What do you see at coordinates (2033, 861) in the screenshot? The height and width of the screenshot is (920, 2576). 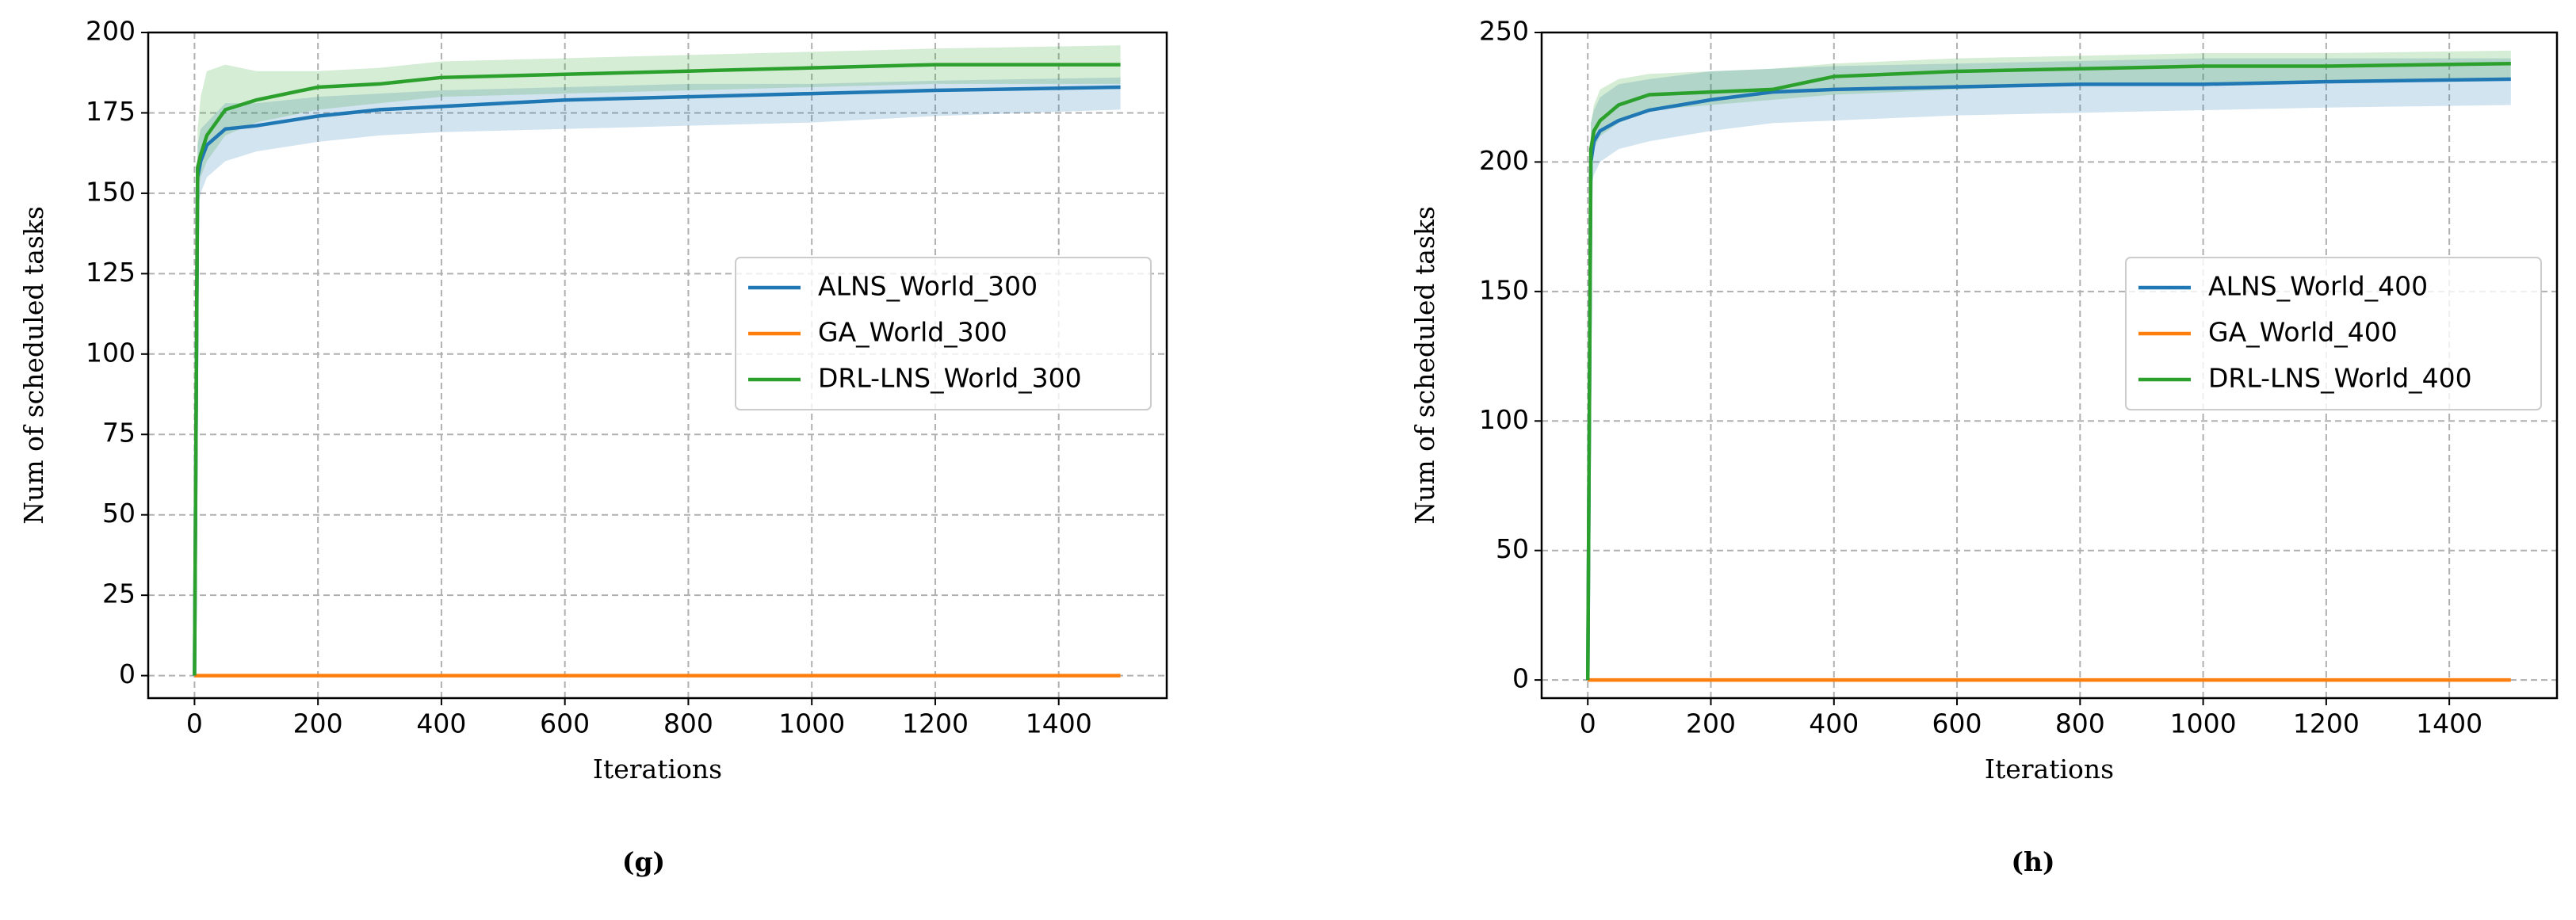 I see `panel-label: (h)` at bounding box center [2033, 861].